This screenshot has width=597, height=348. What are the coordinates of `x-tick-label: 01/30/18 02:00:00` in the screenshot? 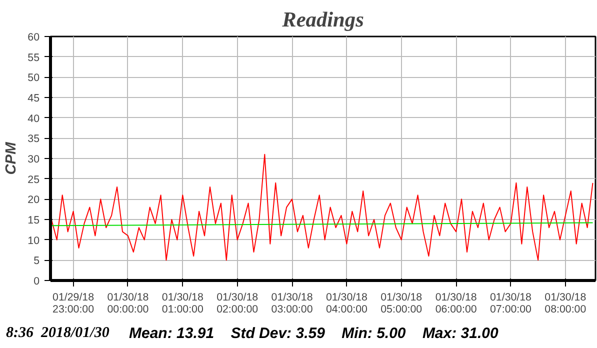 It's located at (237, 304).